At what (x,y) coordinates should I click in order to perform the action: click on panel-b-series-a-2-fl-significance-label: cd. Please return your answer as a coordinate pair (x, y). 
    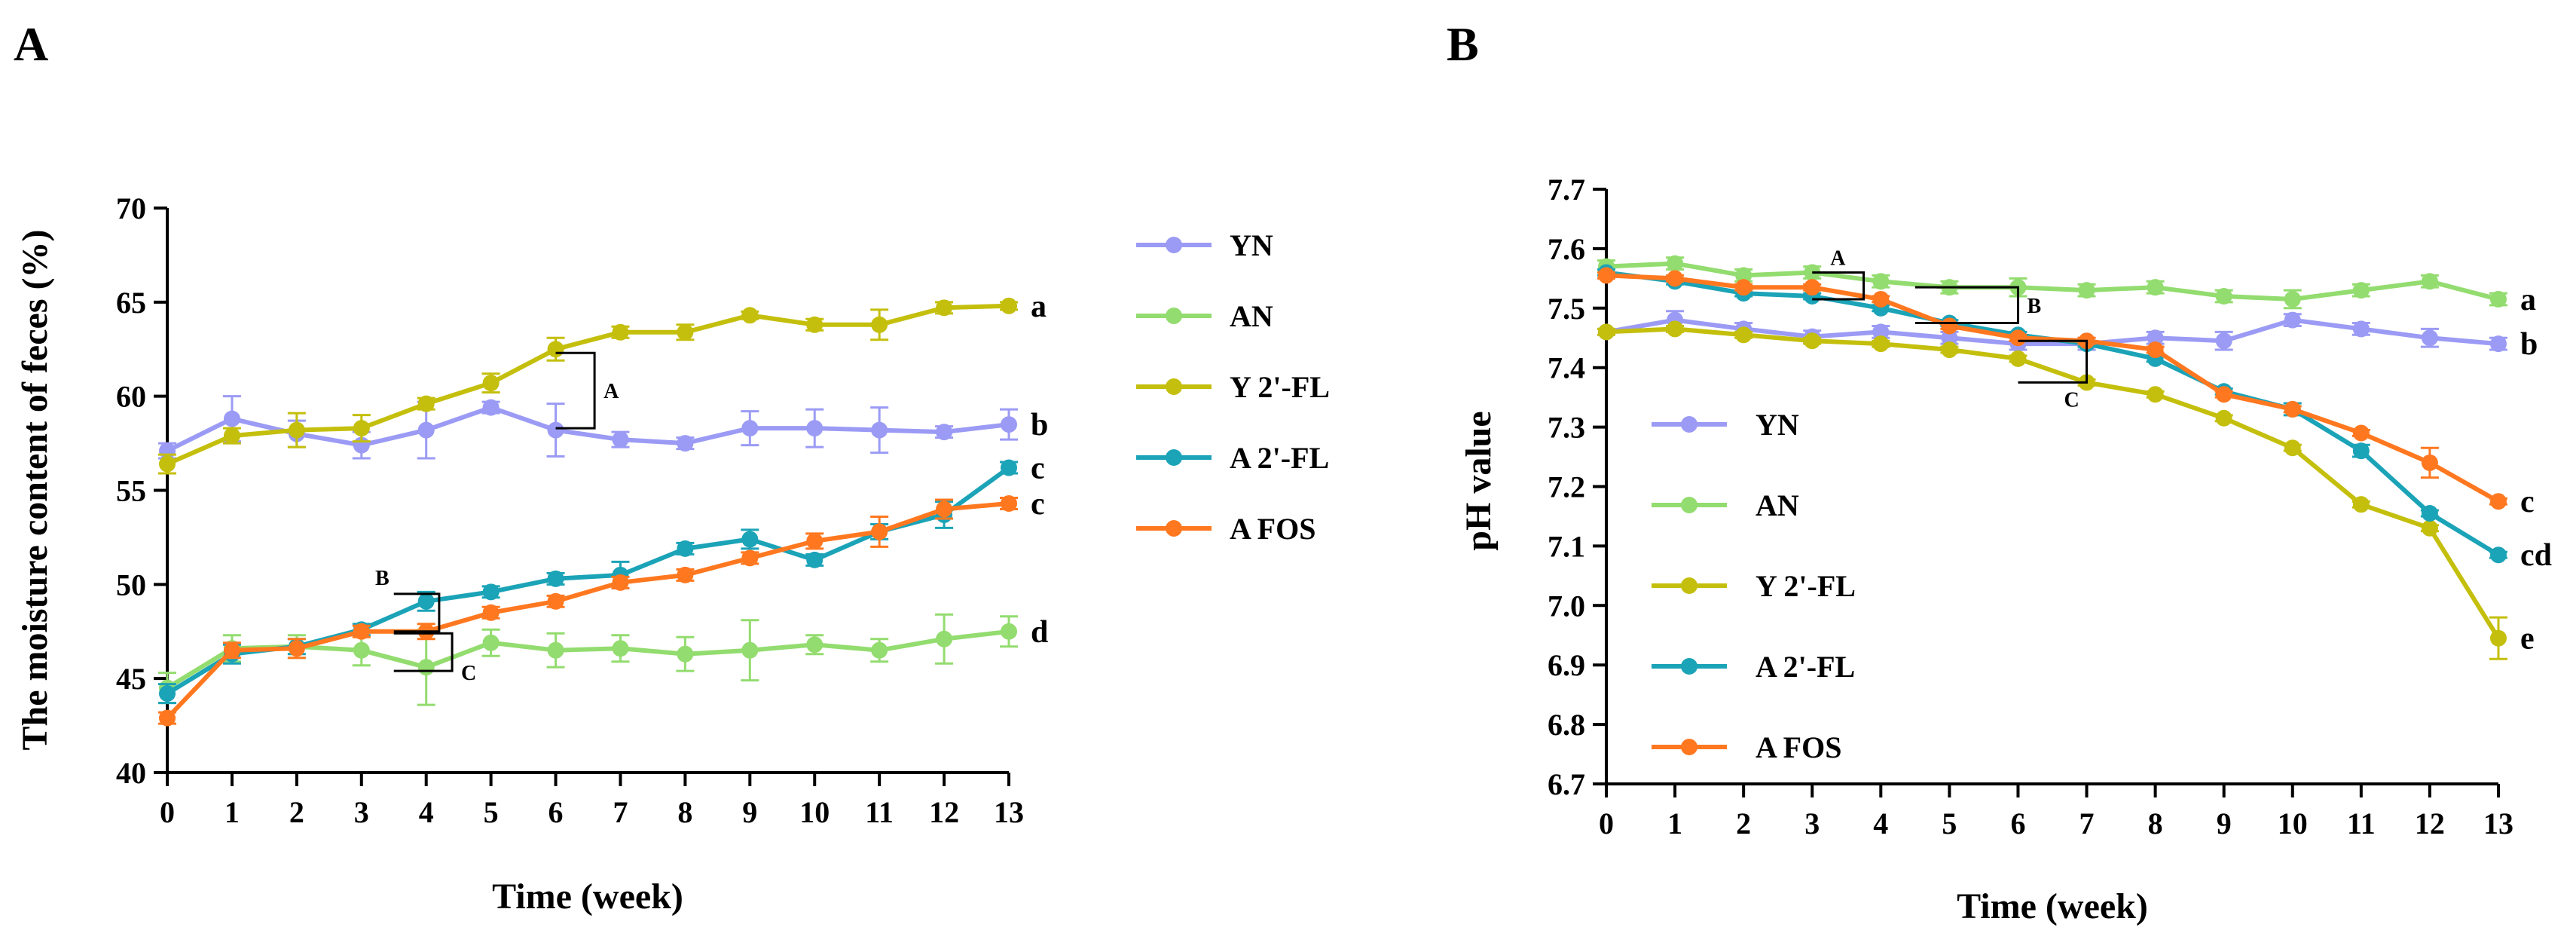
    Looking at the image, I should click on (2536, 555).